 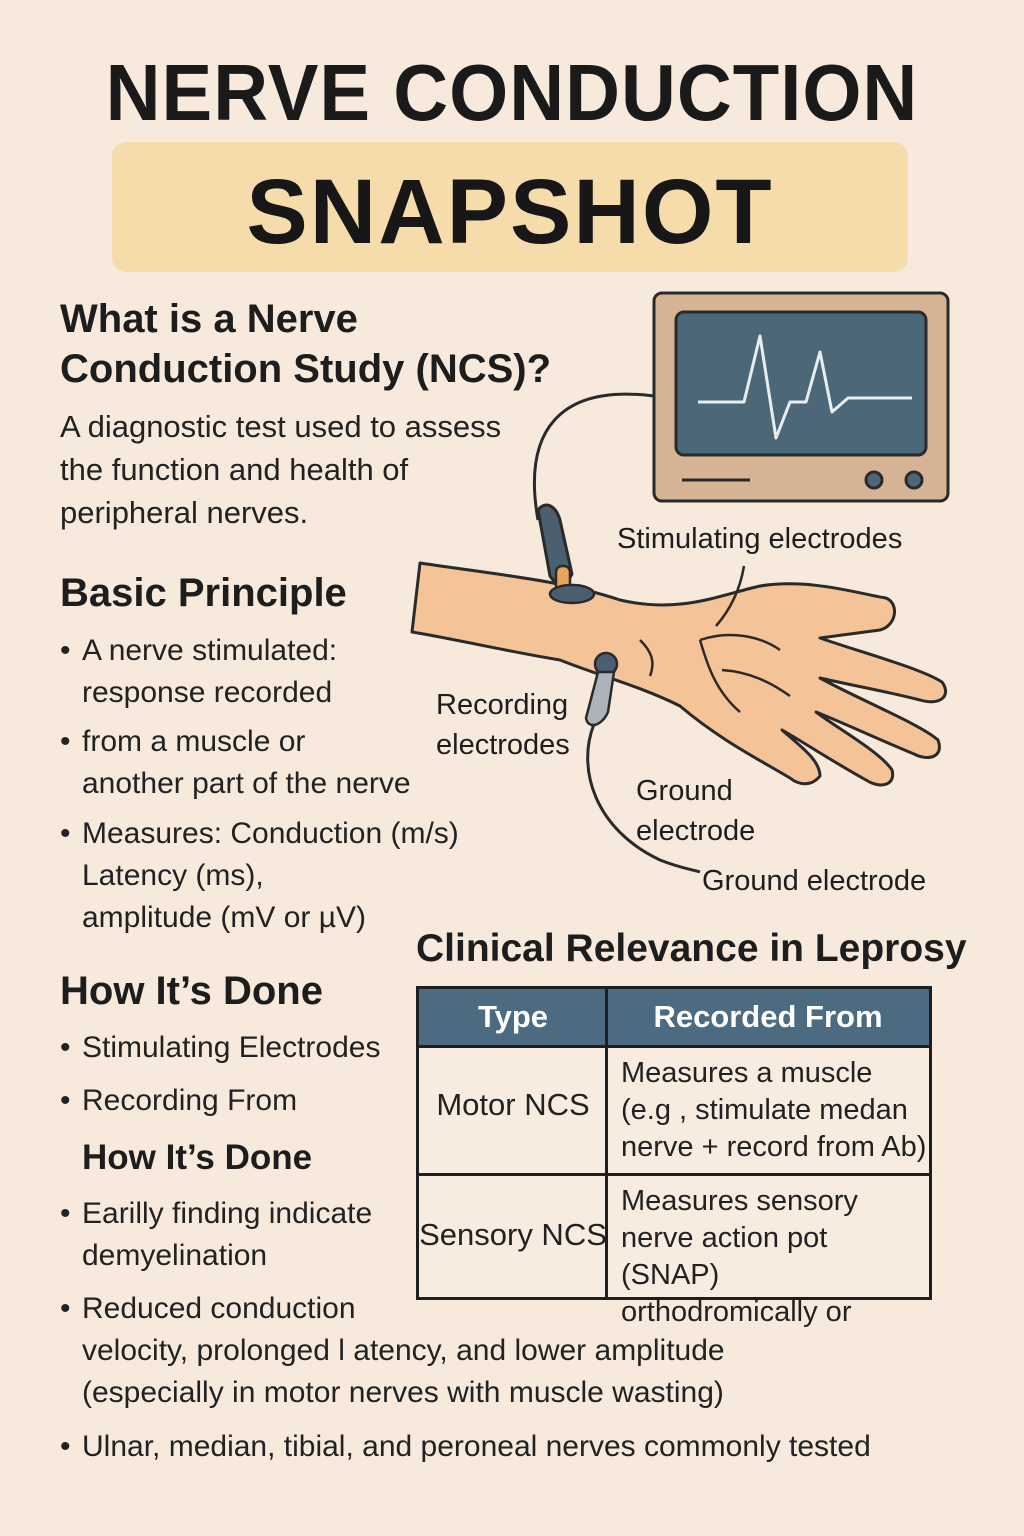 What do you see at coordinates (190, 1100) in the screenshot?
I see `how-bullet-2-text: Recording From` at bounding box center [190, 1100].